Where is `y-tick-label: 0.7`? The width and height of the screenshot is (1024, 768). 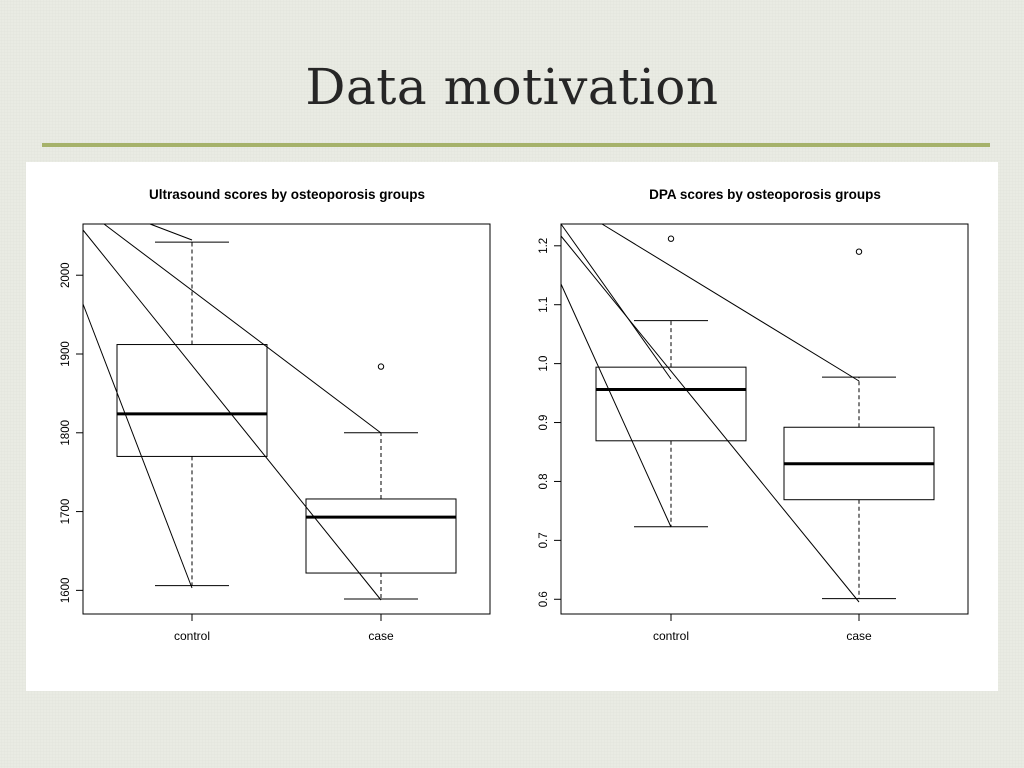 y-tick-label: 0.7 is located at coordinates (544, 540).